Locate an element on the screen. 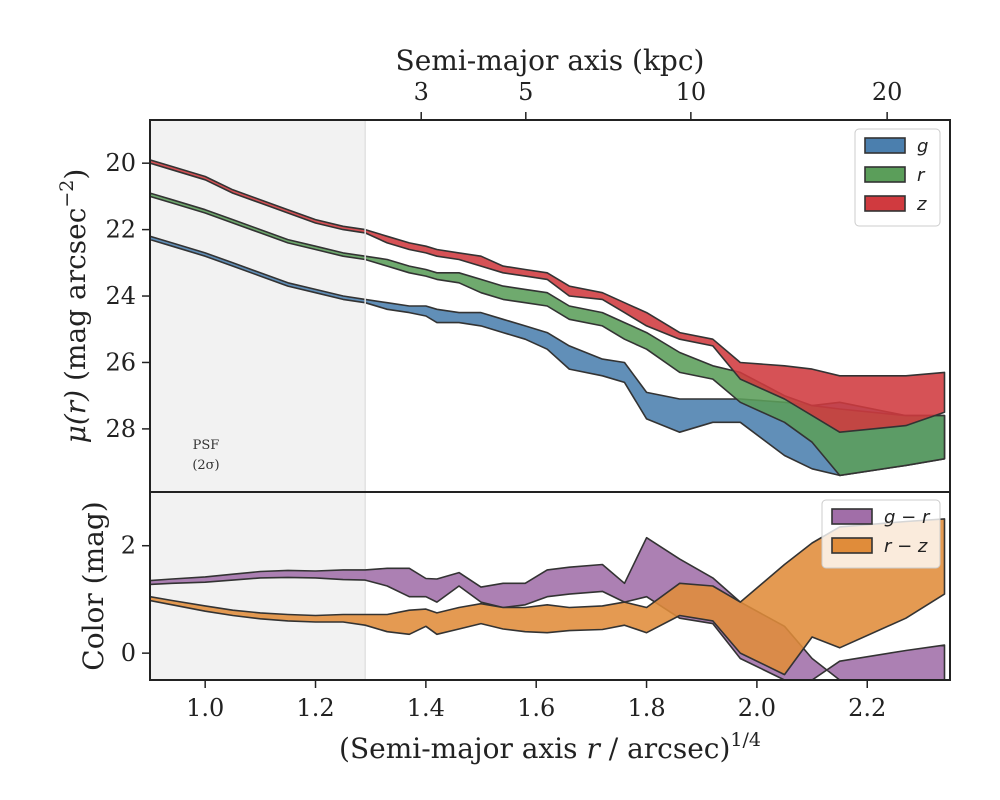  x-tick-label: 1.2 is located at coordinates (315, 708).